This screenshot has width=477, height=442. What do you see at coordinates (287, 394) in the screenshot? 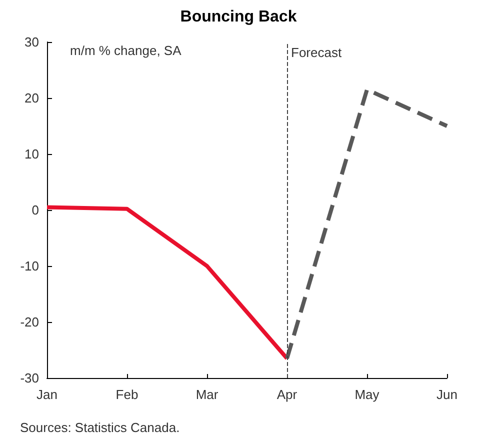
I see `x-tick-label: Apr` at bounding box center [287, 394].